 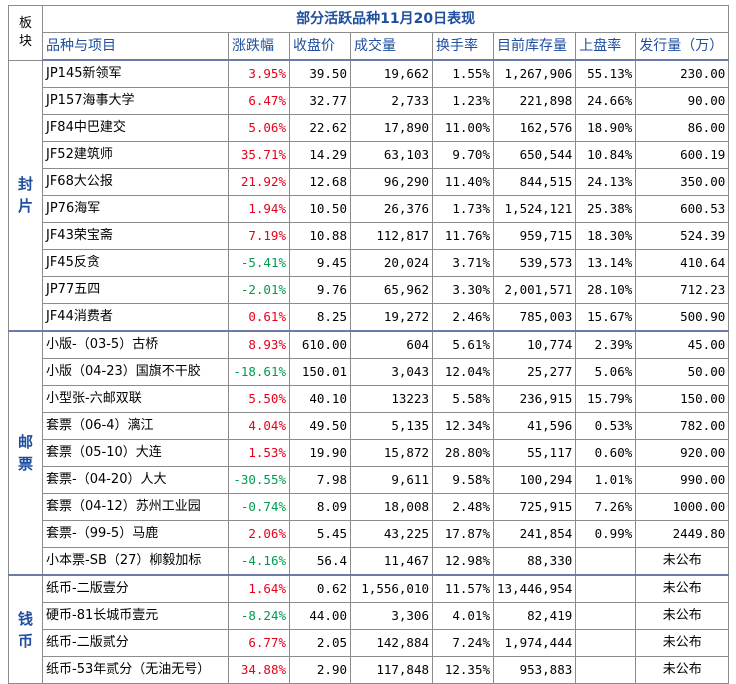 What do you see at coordinates (391, 128) in the screenshot?
I see `cell-volume: 17,890` at bounding box center [391, 128].